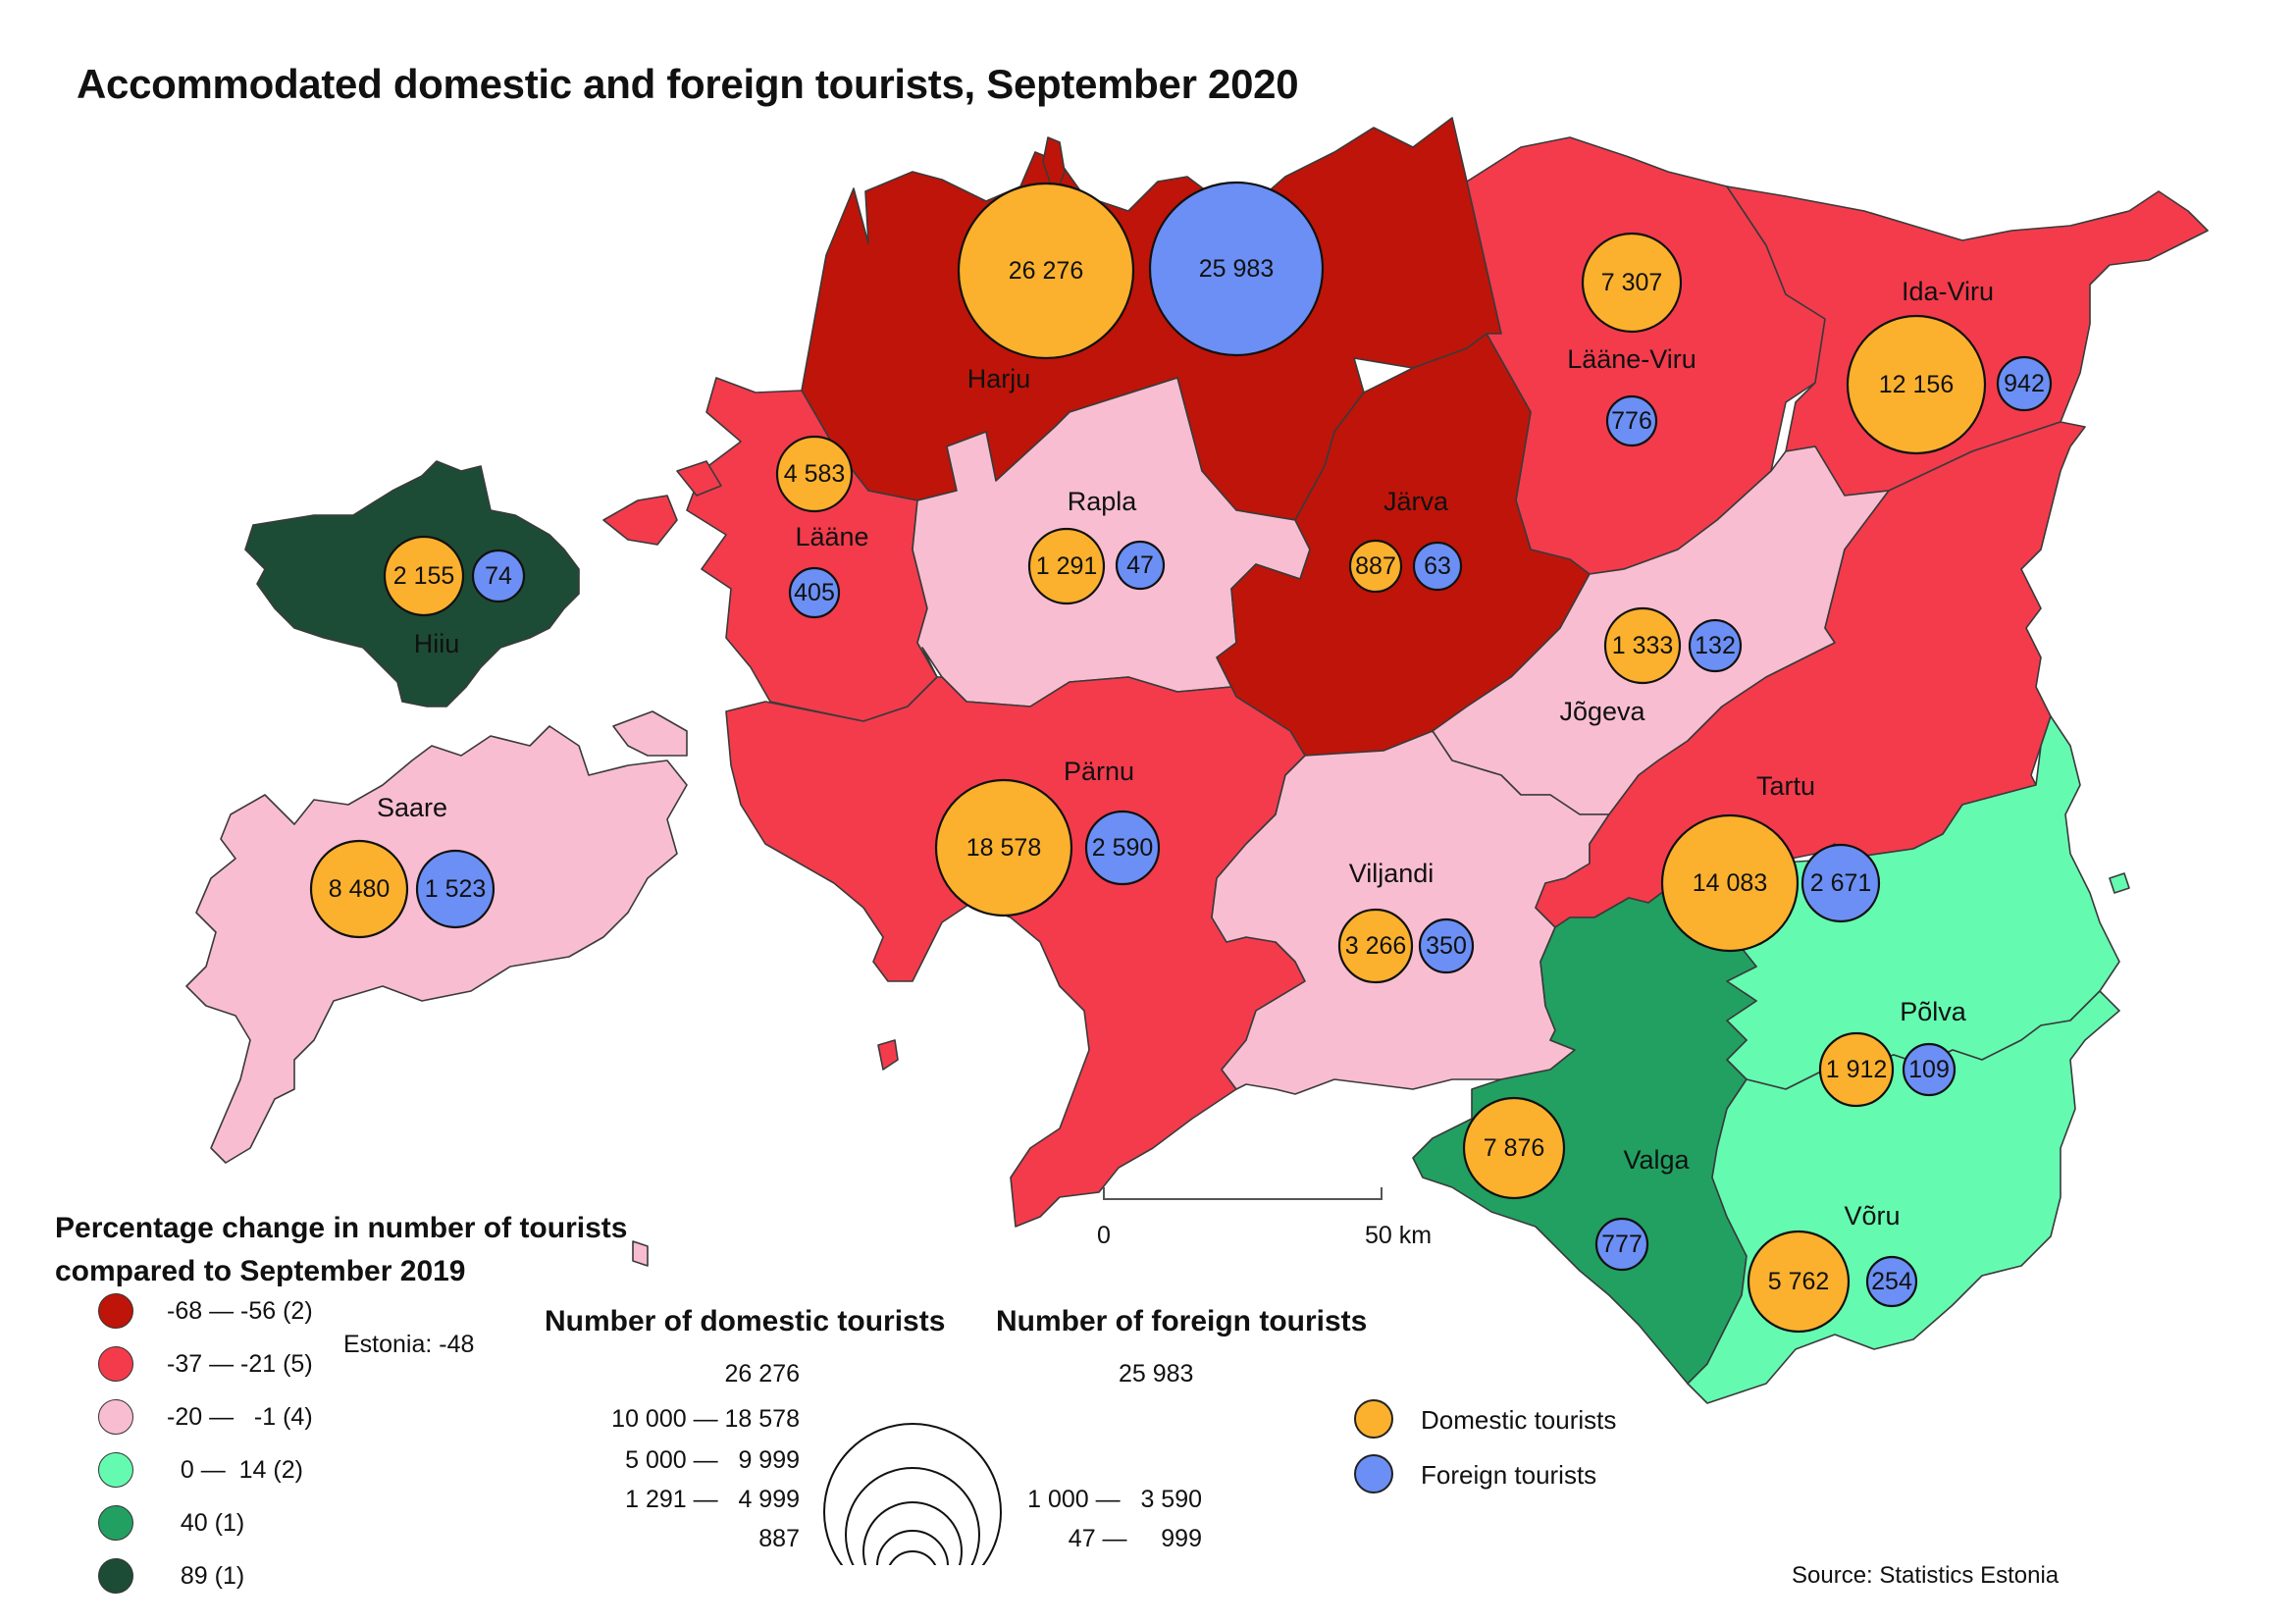 The width and height of the screenshot is (2296, 1624). I want to click on svg-text: 74, so click(498, 576).